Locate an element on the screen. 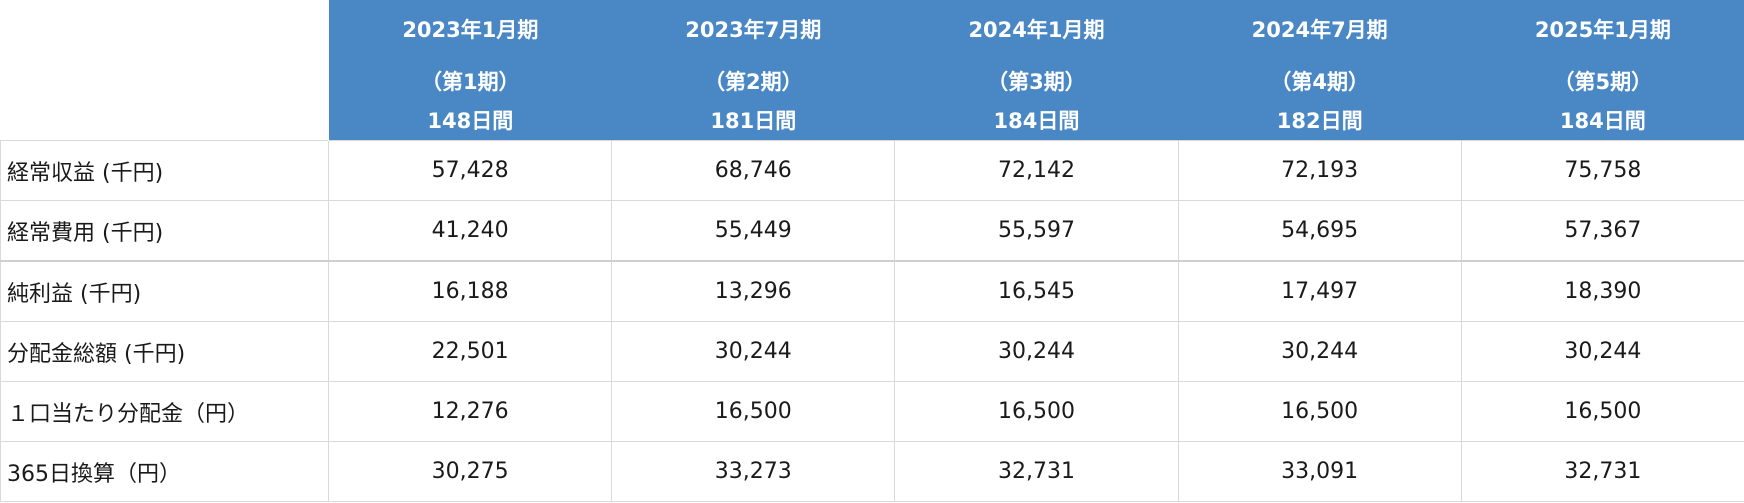 Image resolution: width=1744 pixels, height=503 pixels. table-cell: 13,296 is located at coordinates (753, 291).